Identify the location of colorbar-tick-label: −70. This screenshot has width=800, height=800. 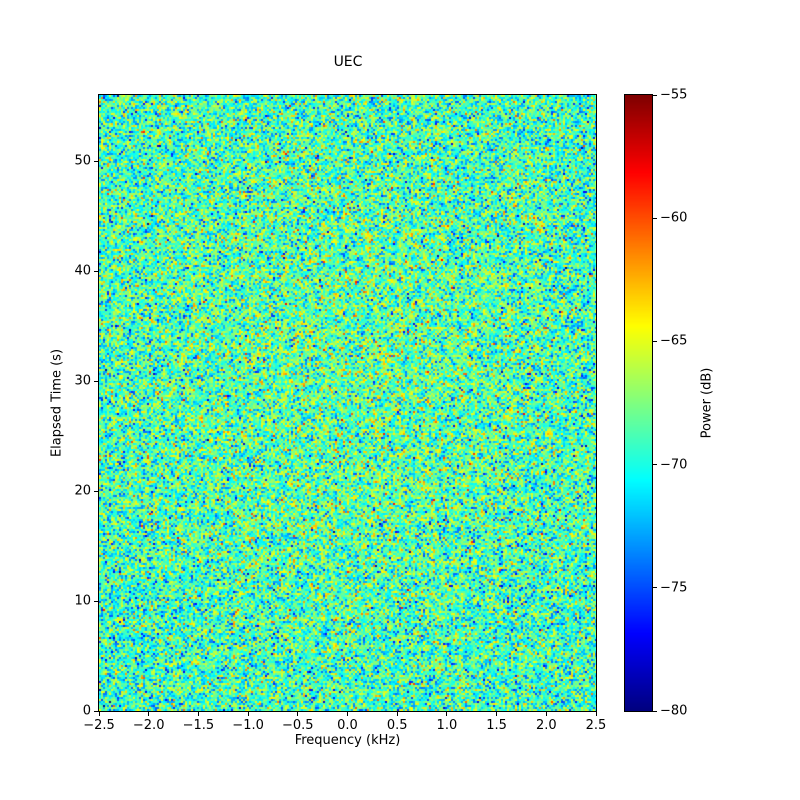
(674, 465).